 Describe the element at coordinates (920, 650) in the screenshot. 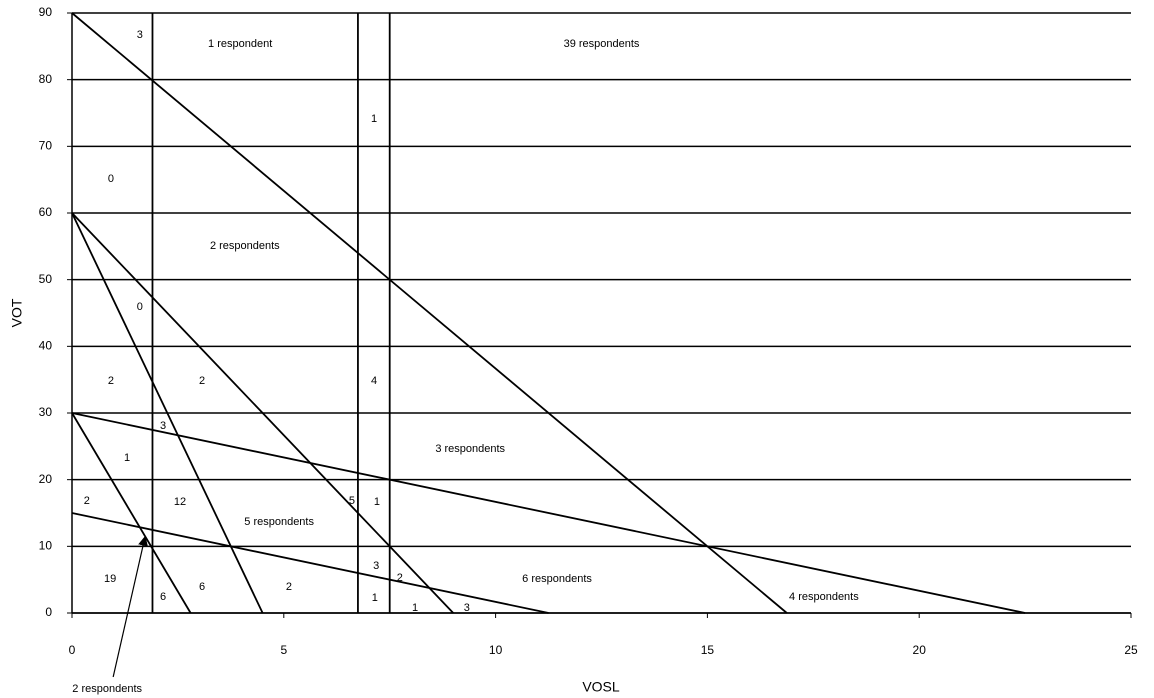

I see `x-tick-label: 20` at that location.